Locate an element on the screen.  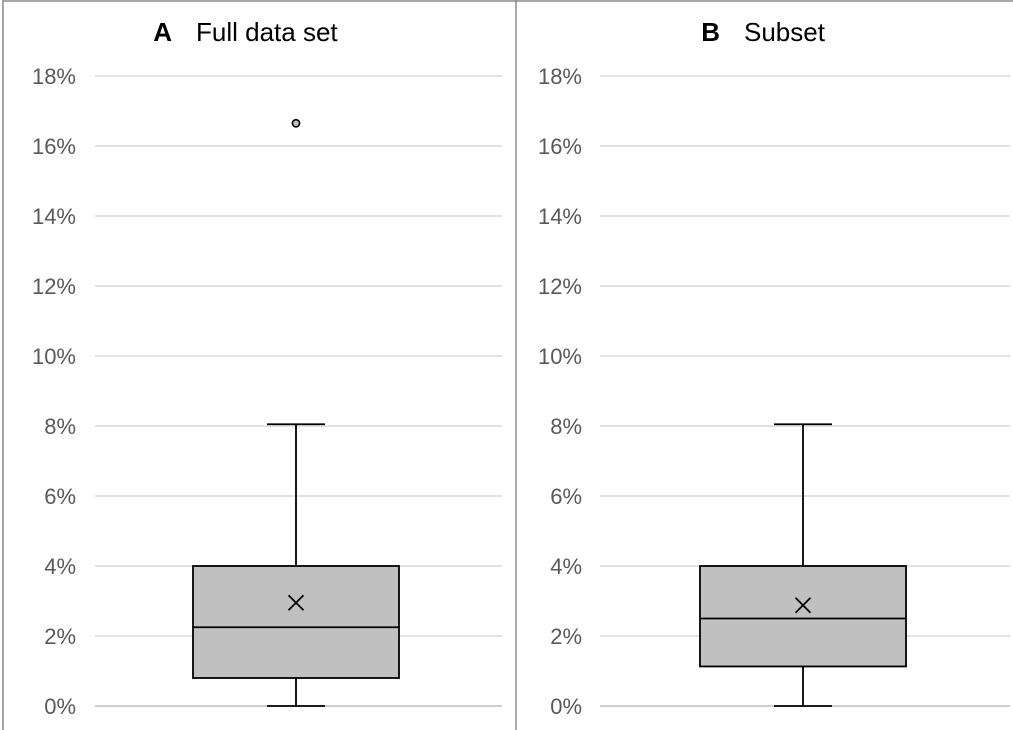
panel-b-y-axis: 0% 2% 4% 6% 8% 10% 12% 14% 16% 18% is located at coordinates (560, 391).